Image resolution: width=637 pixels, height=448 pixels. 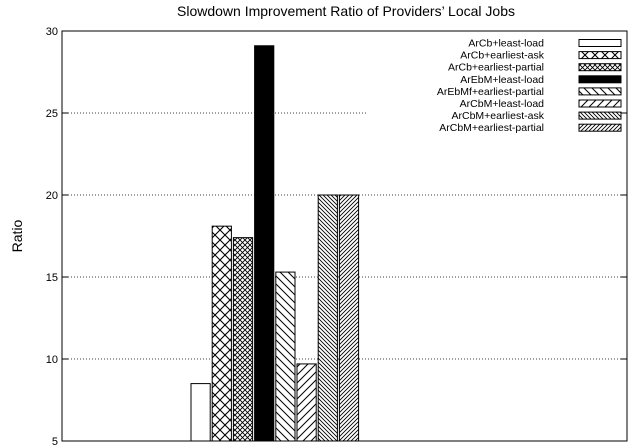 I want to click on legend-label: ArEbM+least-load, so click(x=502, y=80).